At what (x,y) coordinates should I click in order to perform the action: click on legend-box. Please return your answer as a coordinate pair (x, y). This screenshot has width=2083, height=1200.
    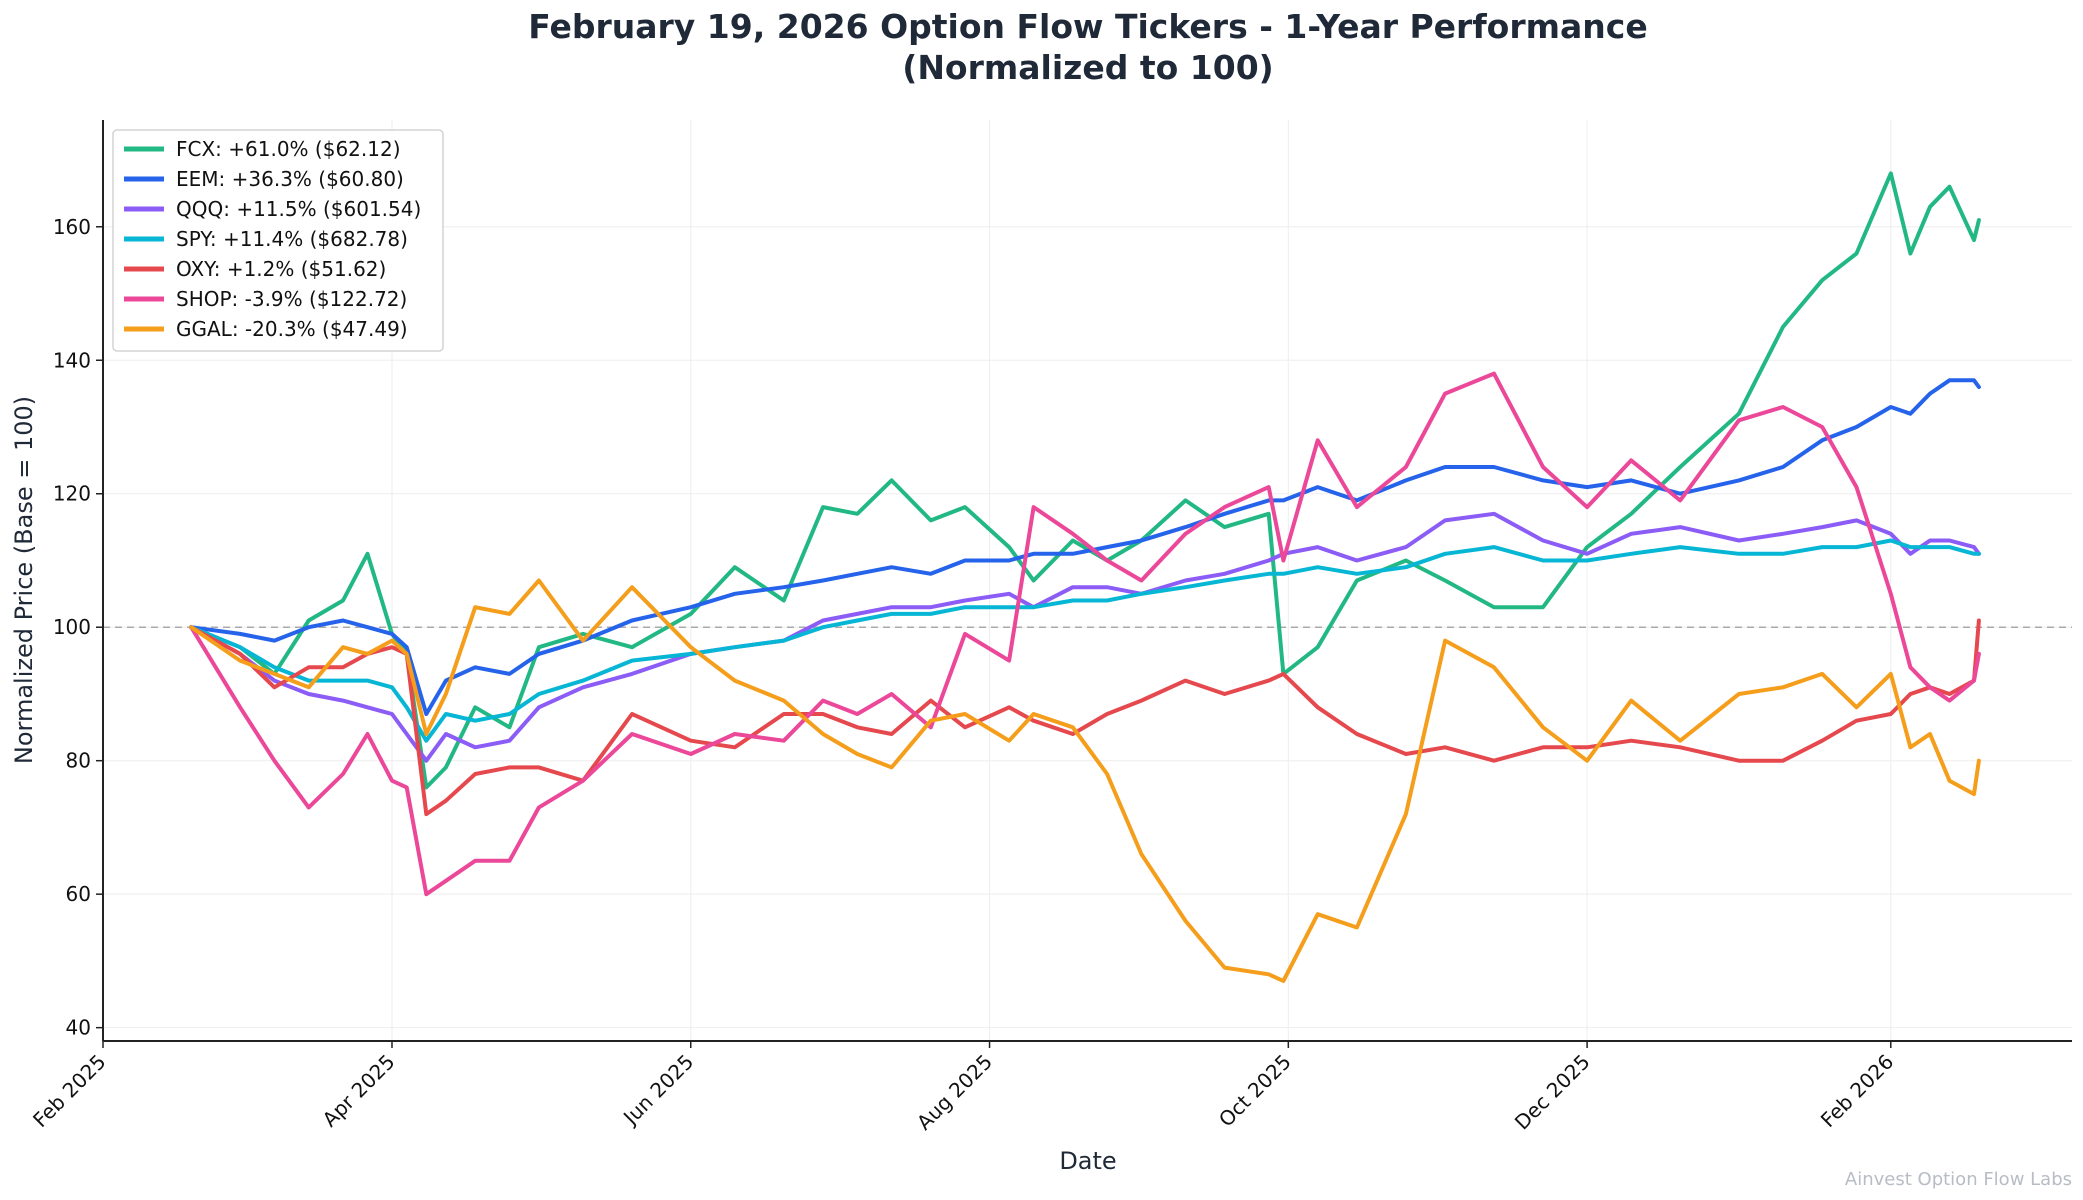
    Looking at the image, I should click on (278, 240).